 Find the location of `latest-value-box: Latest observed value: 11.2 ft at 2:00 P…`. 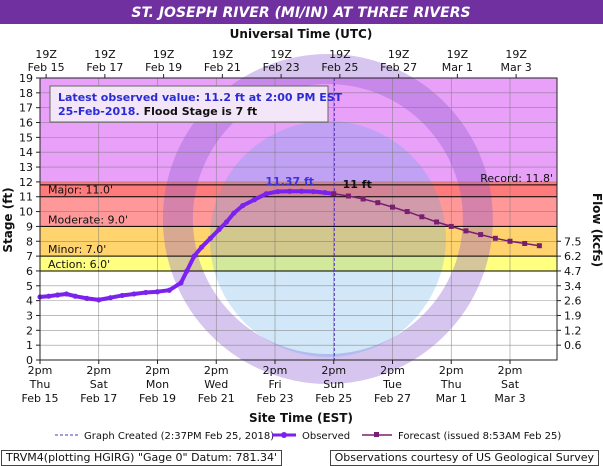

latest-value-box: Latest observed value: 11.2 ft at 2:00 P… is located at coordinates (196, 104).